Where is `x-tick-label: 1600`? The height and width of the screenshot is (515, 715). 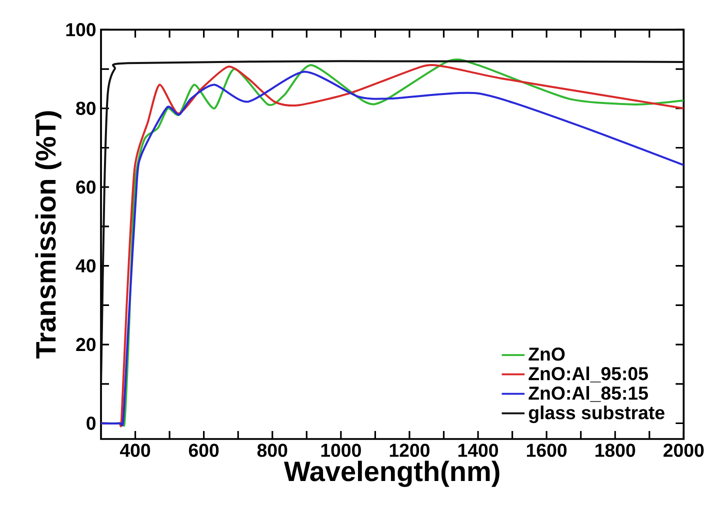
x-tick-label: 1600 is located at coordinates (546, 450).